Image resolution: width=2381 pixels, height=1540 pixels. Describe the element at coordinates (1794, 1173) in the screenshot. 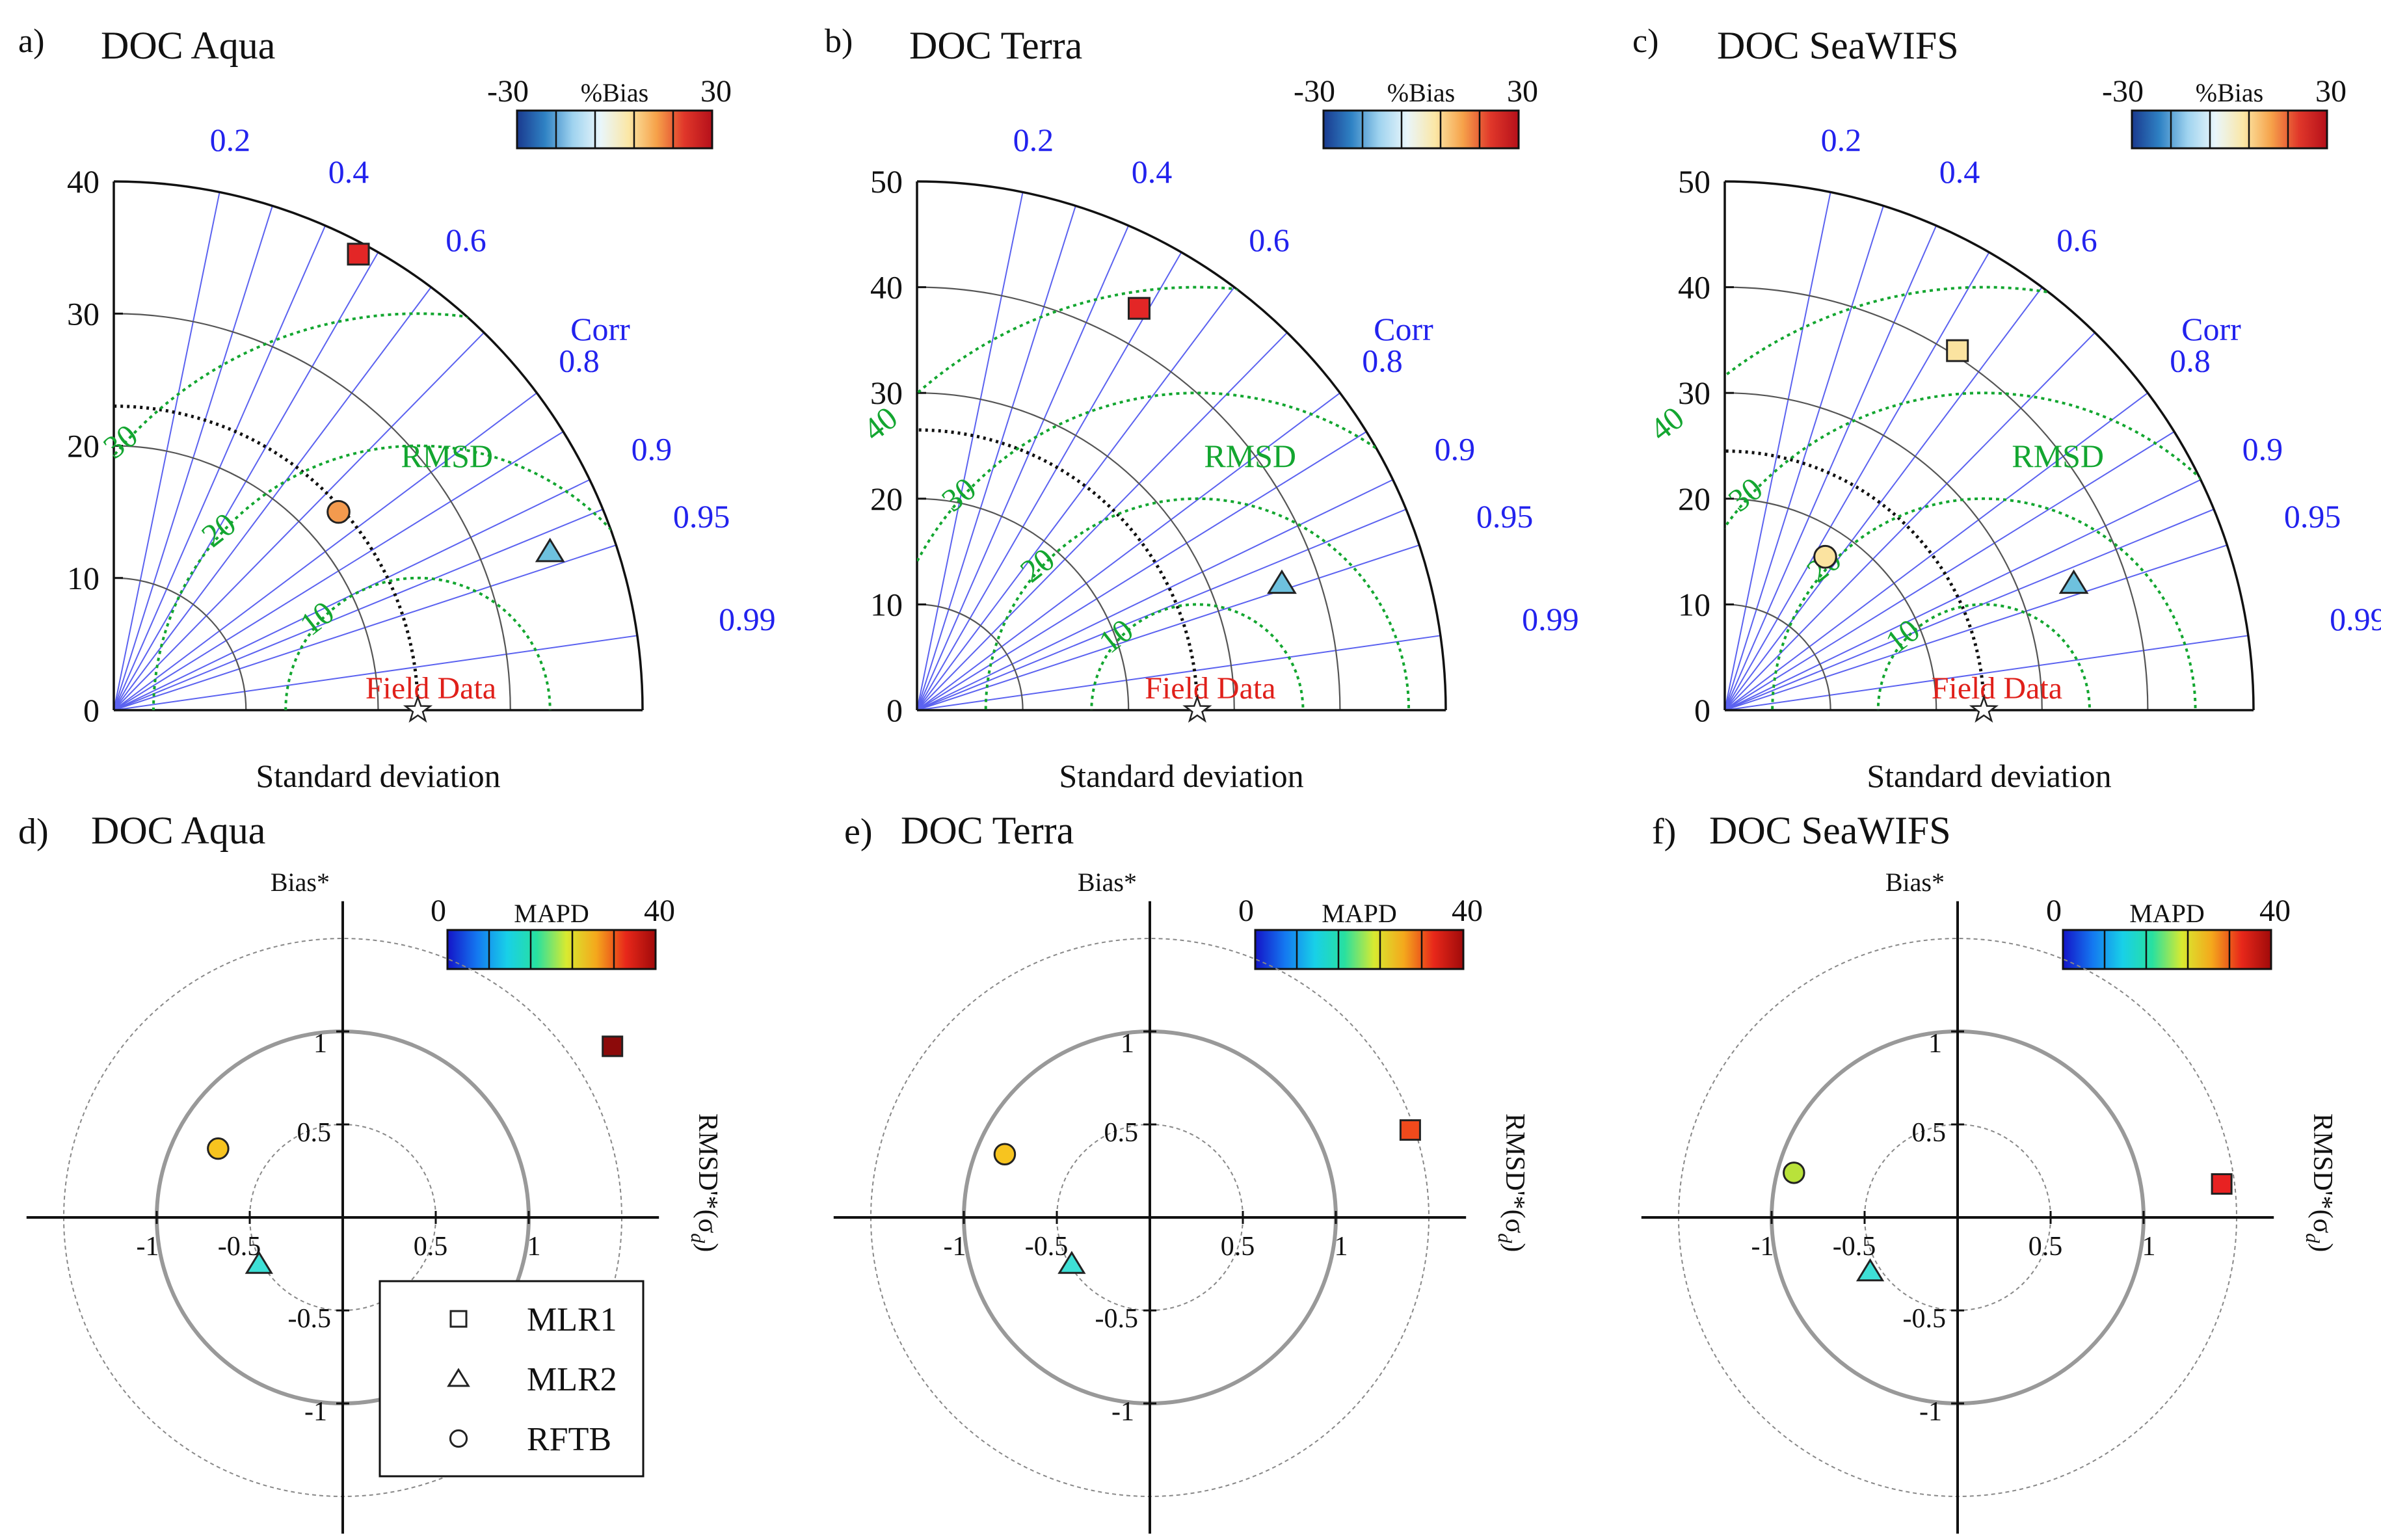

I see `data-point-rftb` at that location.